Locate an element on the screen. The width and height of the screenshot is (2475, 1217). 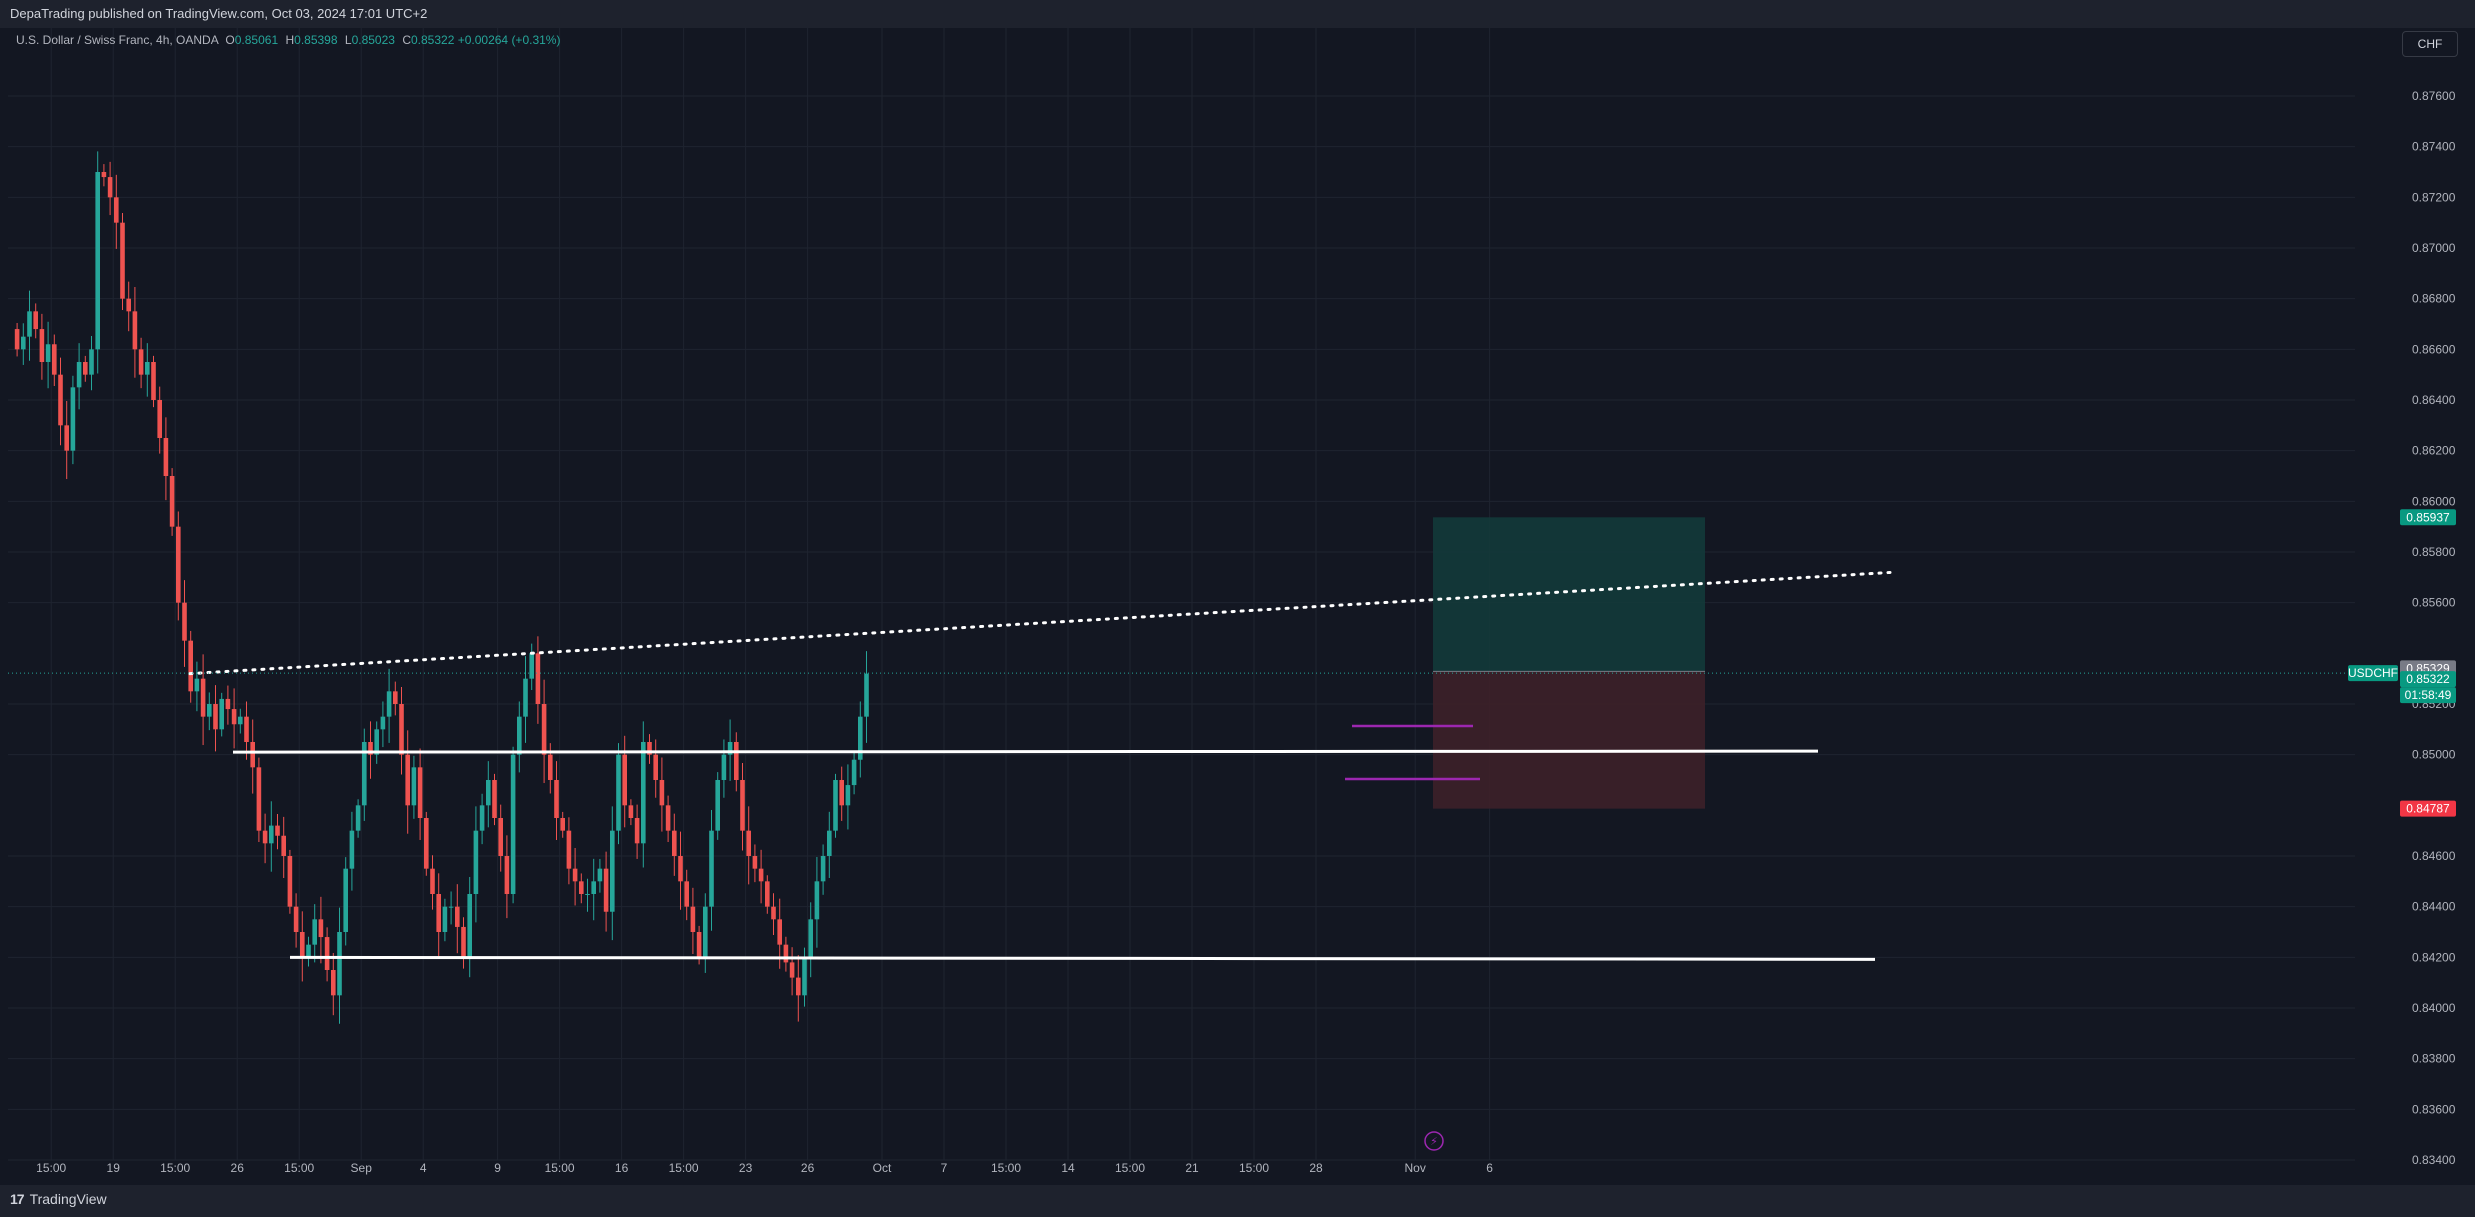
y-tick-label: 0.86200 is located at coordinates (2434, 451).